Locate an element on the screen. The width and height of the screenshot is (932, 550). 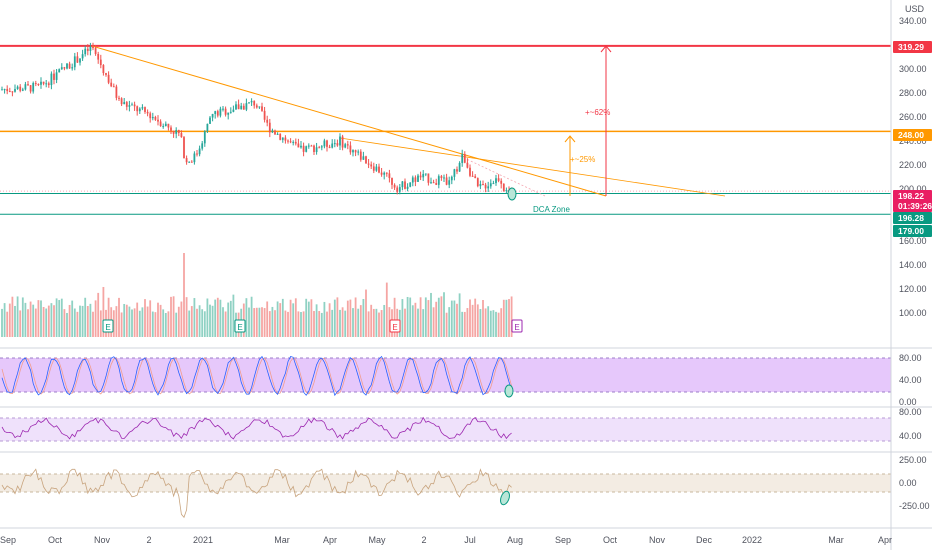
x-tick-label: Nov is located at coordinates (102, 540).